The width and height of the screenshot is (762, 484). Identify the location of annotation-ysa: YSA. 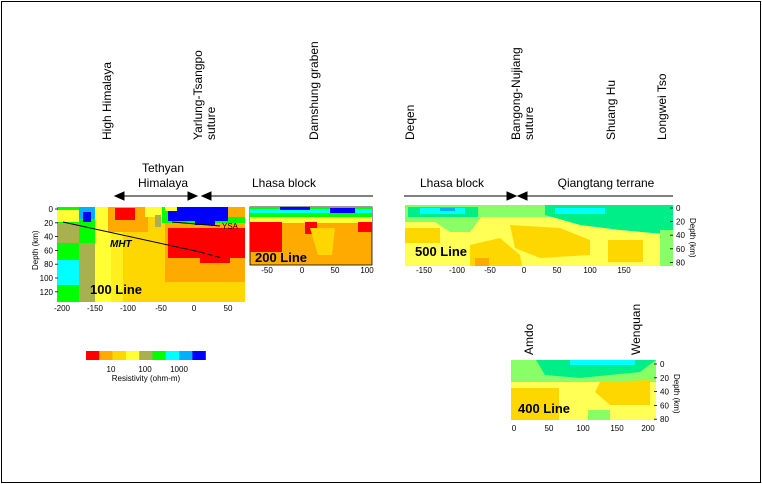
(230, 226).